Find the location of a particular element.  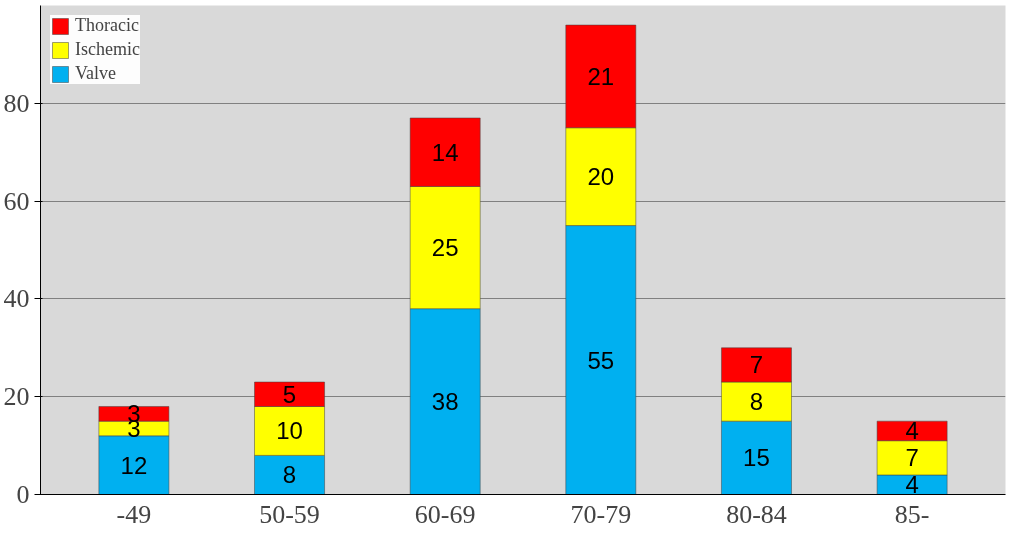

x-tick-label: 85- is located at coordinates (912, 514).